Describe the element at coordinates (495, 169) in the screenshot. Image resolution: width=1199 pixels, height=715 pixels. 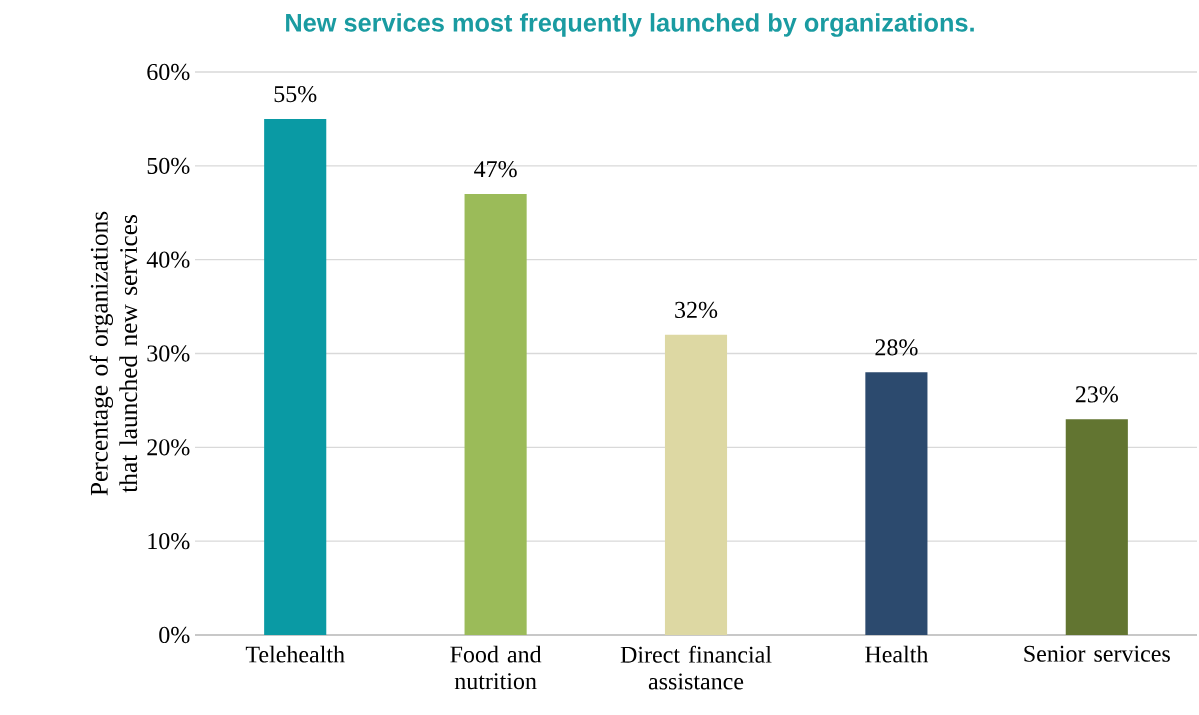
I see `data-label: 47%` at that location.